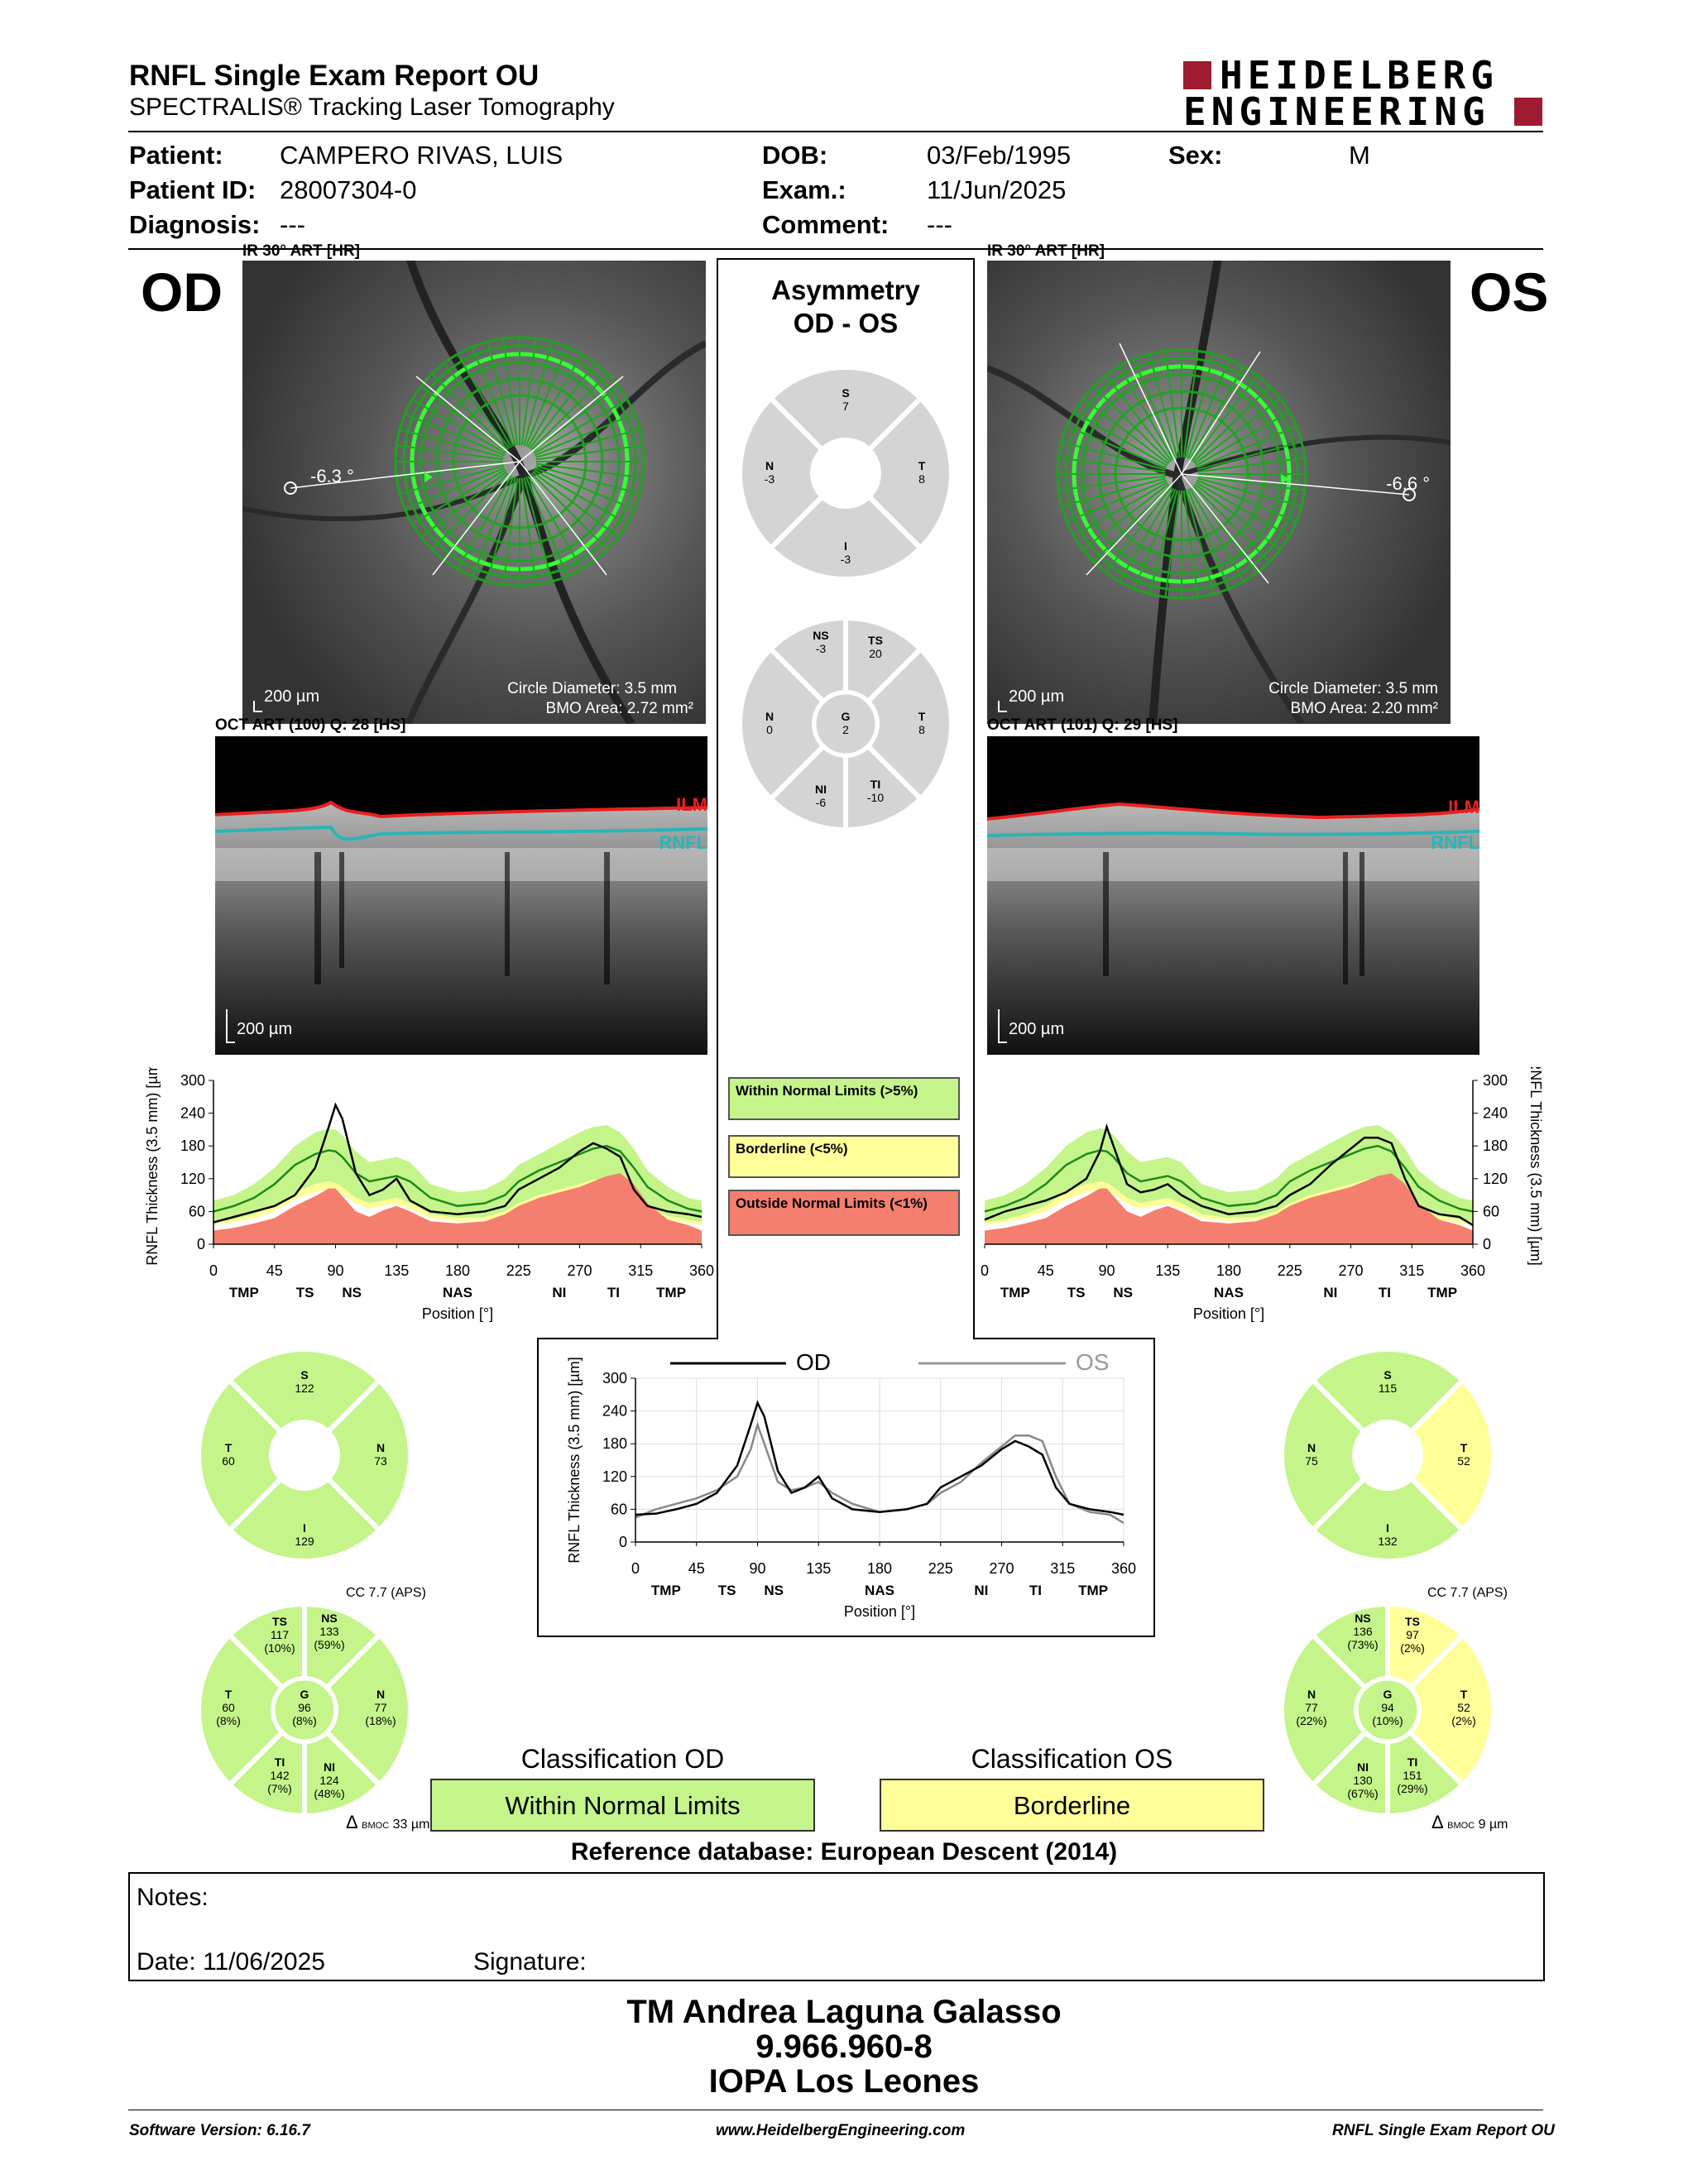 The image size is (1688, 2184). What do you see at coordinates (1035, 1590) in the screenshot?
I see `sector-tick-label: TI` at bounding box center [1035, 1590].